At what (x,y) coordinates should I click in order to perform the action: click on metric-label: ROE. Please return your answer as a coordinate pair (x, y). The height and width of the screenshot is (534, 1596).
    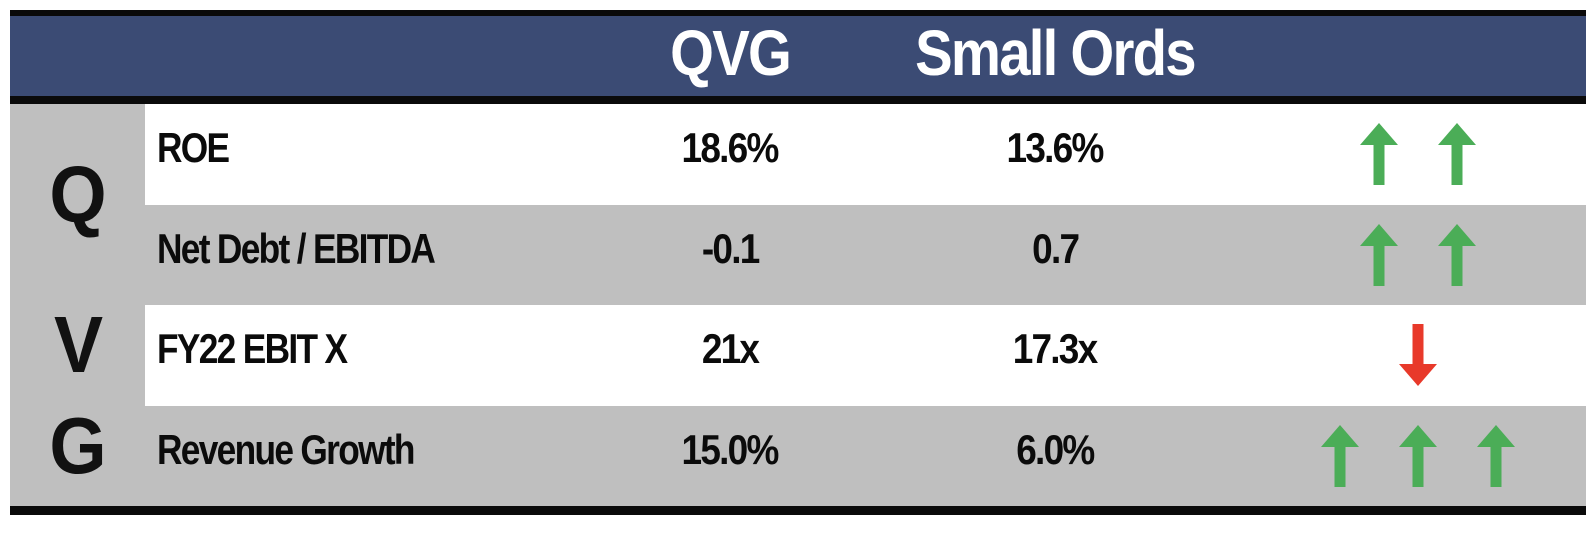
    Looking at the image, I should click on (372, 154).